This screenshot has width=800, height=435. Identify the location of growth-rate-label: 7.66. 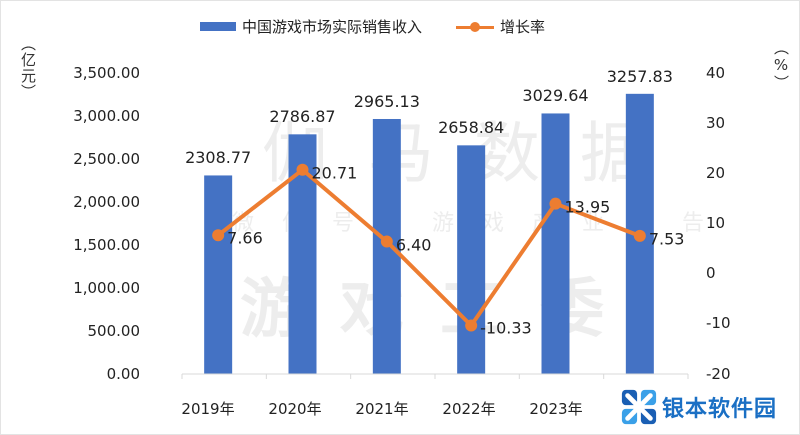
(245, 238).